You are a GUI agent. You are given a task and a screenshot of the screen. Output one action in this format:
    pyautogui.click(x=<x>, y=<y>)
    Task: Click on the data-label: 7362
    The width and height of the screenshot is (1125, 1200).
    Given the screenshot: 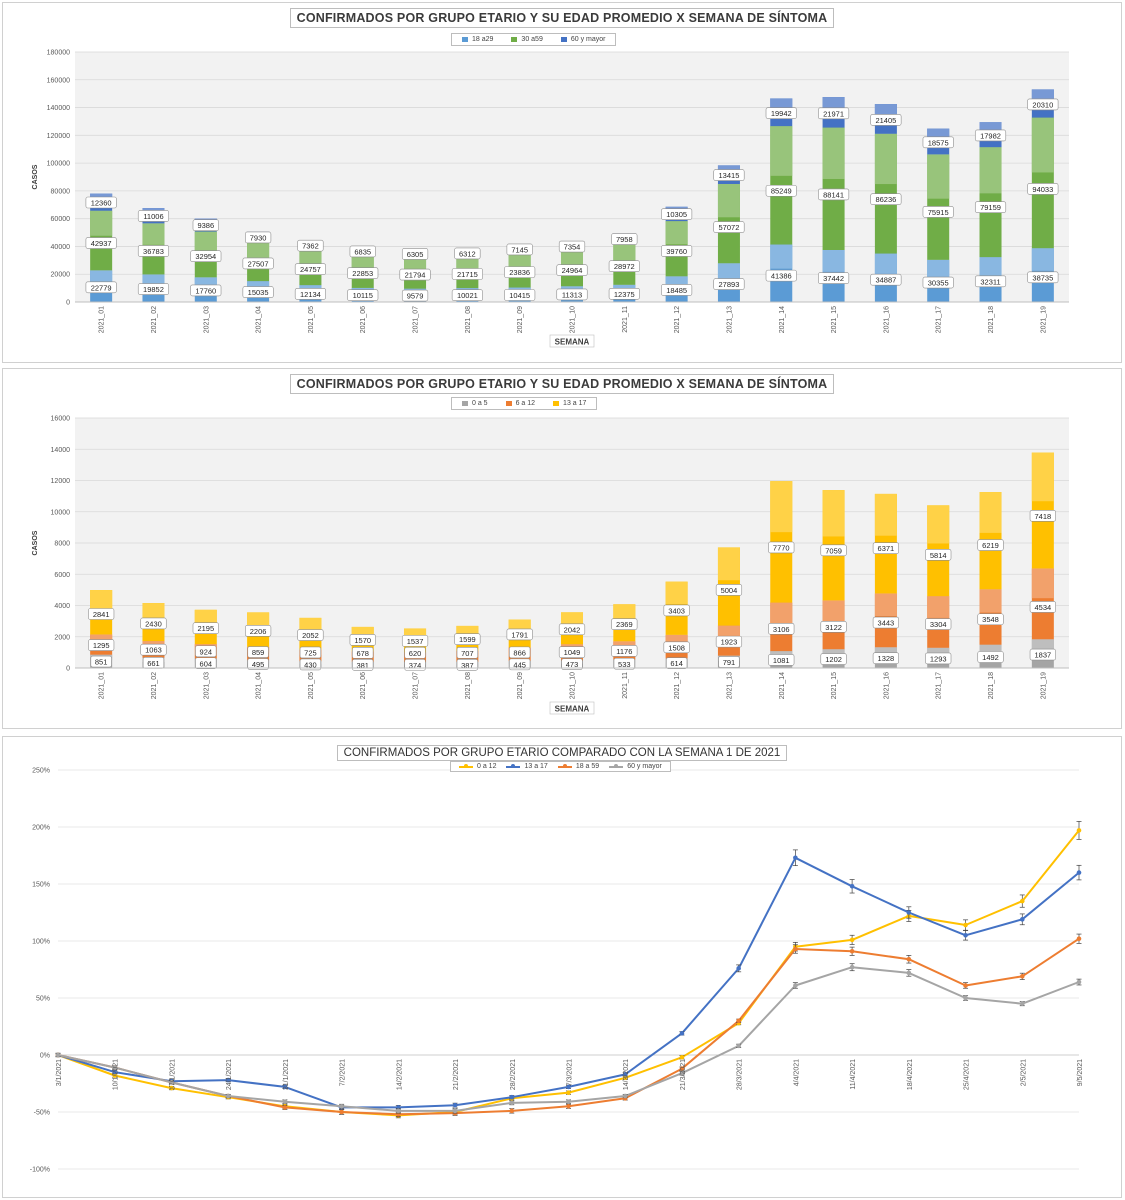 What is the action you would take?
    pyautogui.click(x=310, y=246)
    